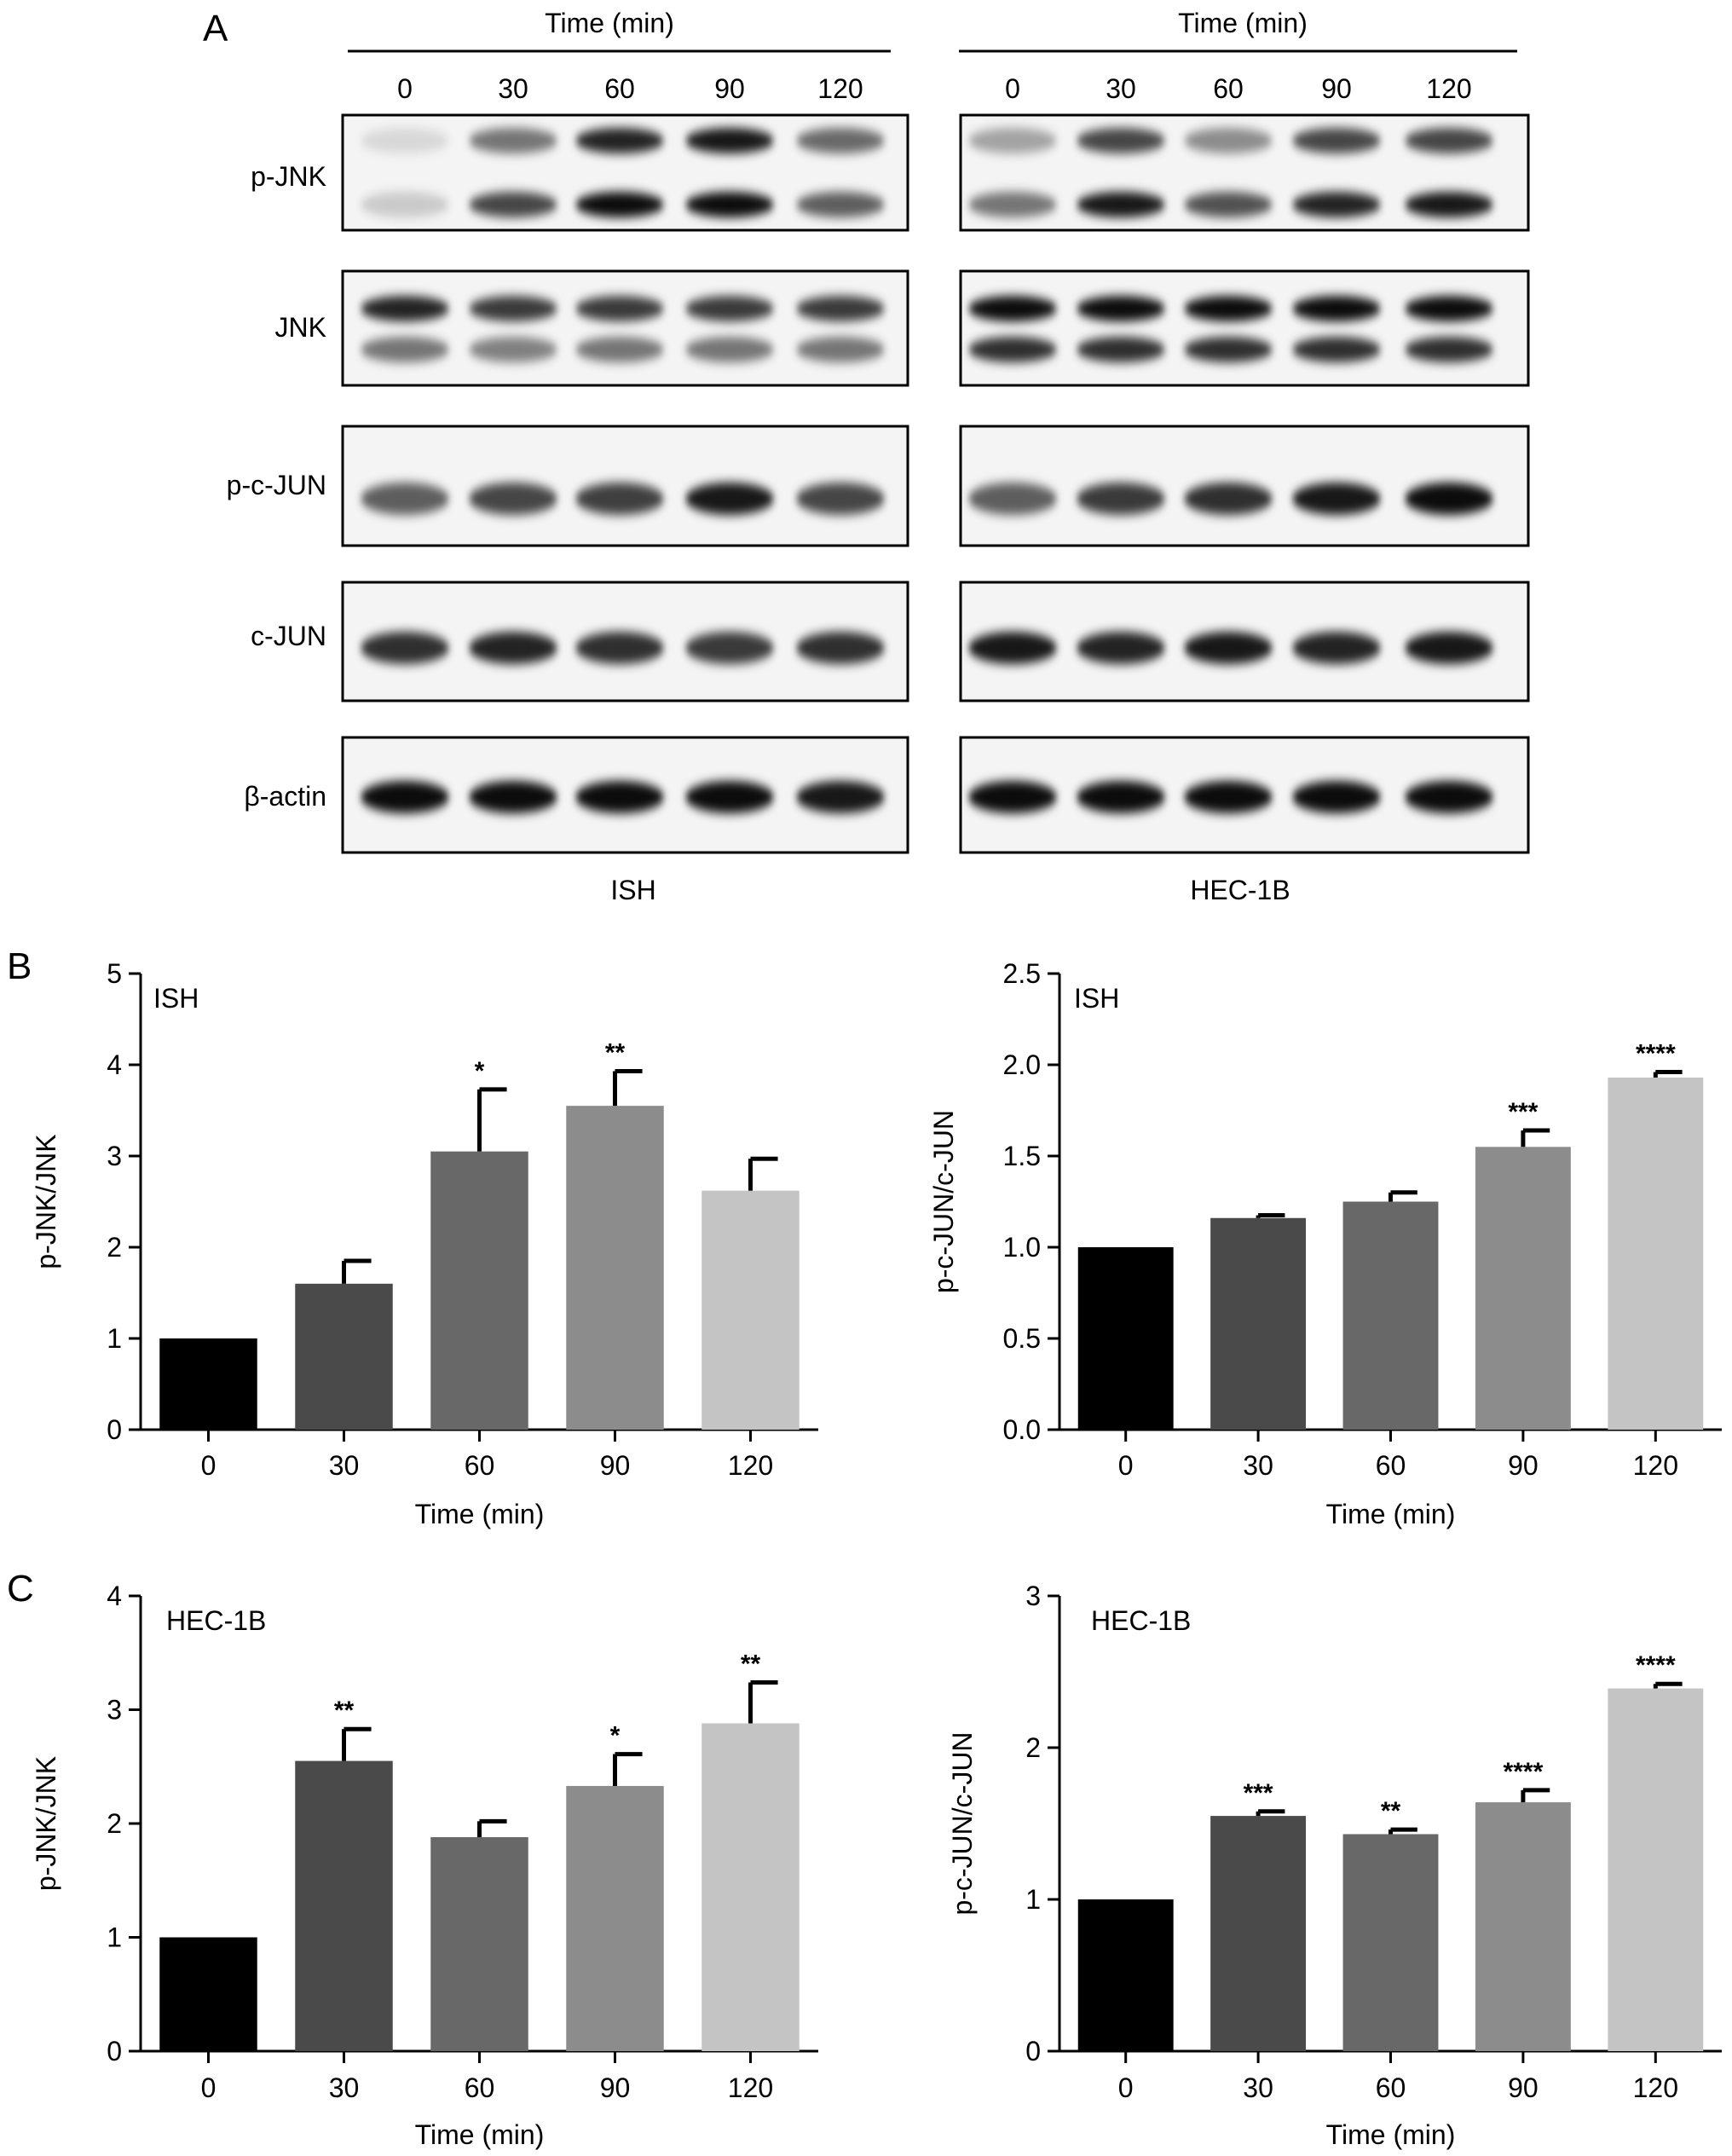 The image size is (1732, 2156). I want to click on x-tick-label: 60, so click(1391, 1465).